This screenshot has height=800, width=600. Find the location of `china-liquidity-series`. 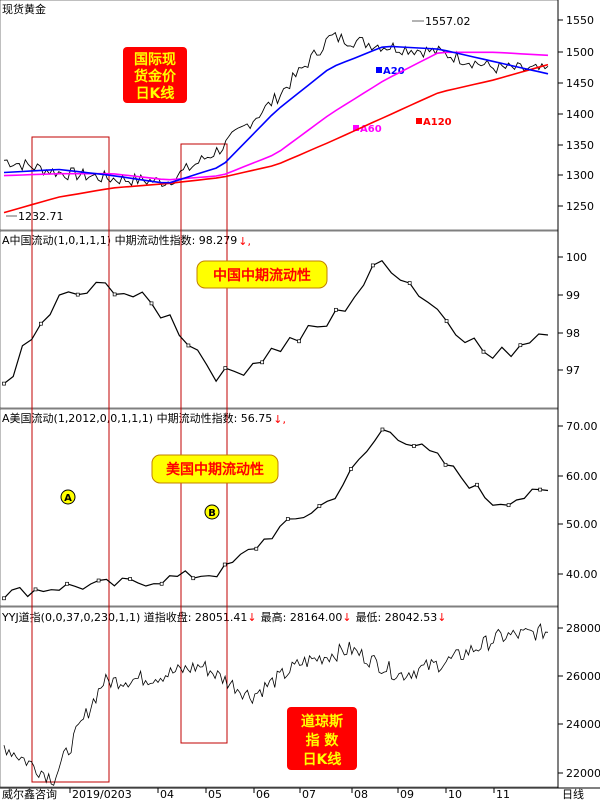

china-liquidity-series is located at coordinates (276, 322).